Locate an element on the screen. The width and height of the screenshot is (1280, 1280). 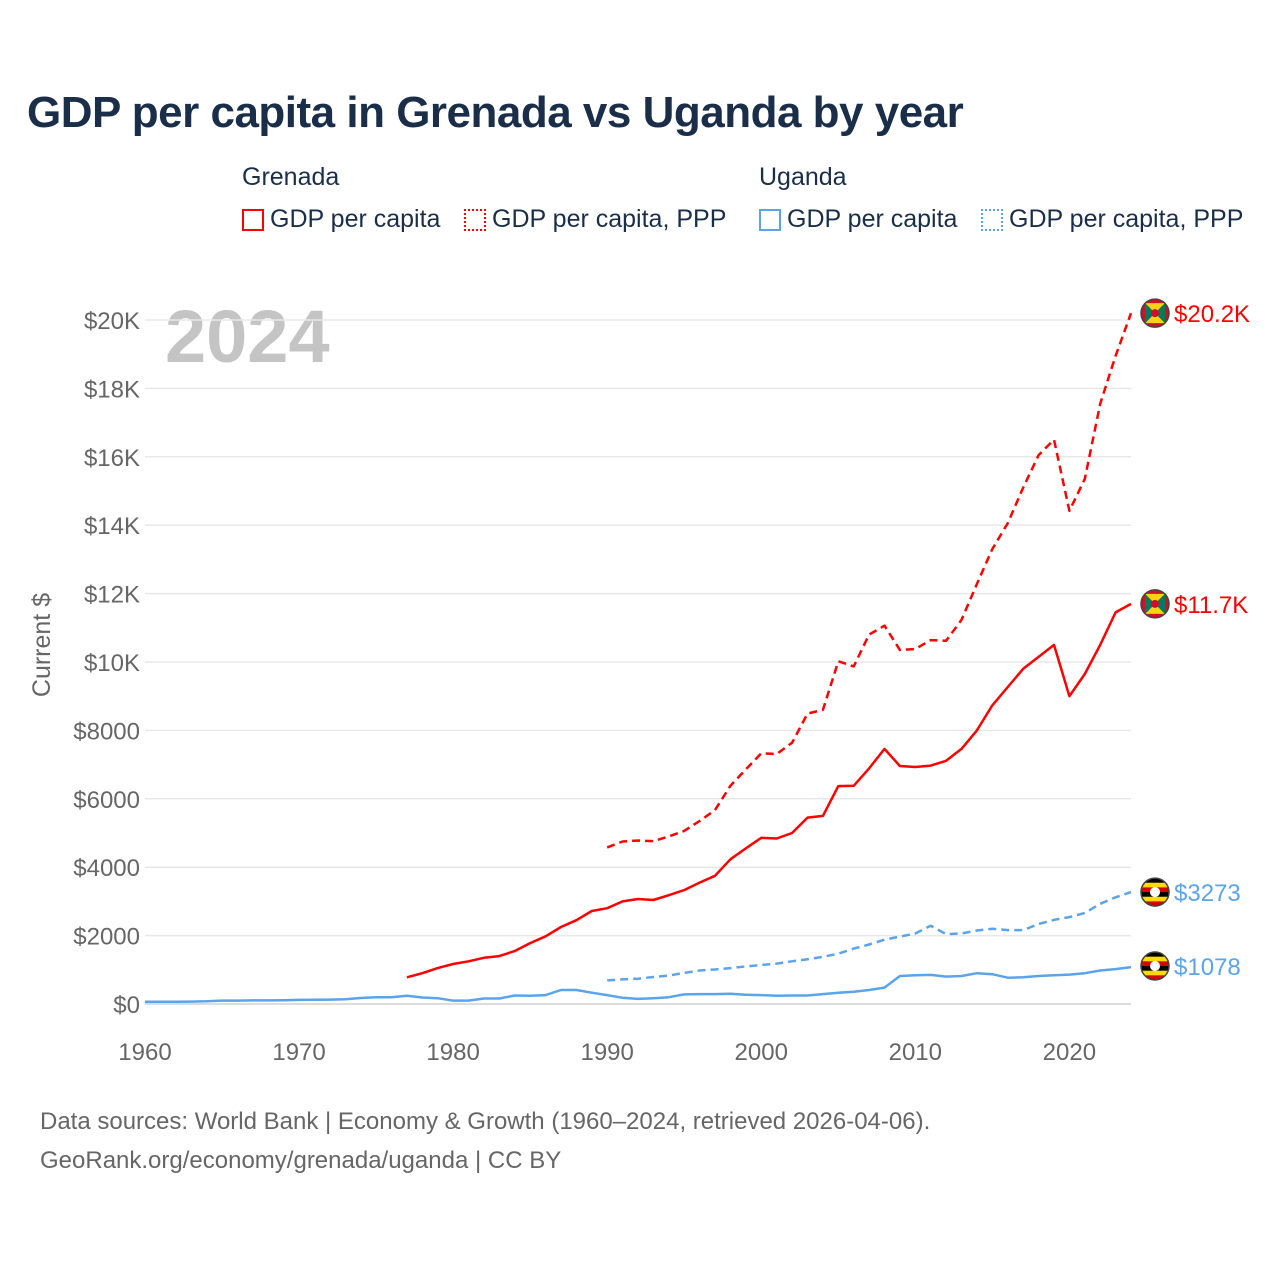
y-tick-label: $4000 is located at coordinates (106, 868).